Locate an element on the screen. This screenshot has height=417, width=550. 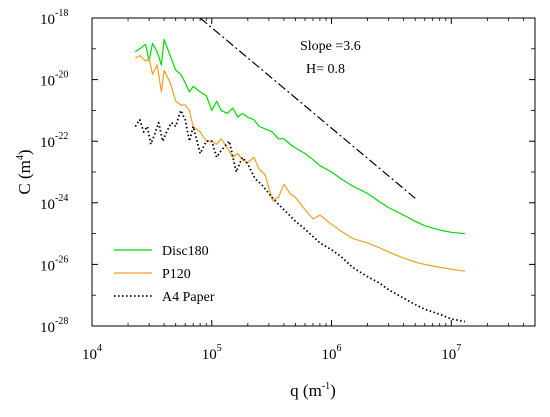
legend-label-a4-paper: A4 Paper is located at coordinates (188, 297).